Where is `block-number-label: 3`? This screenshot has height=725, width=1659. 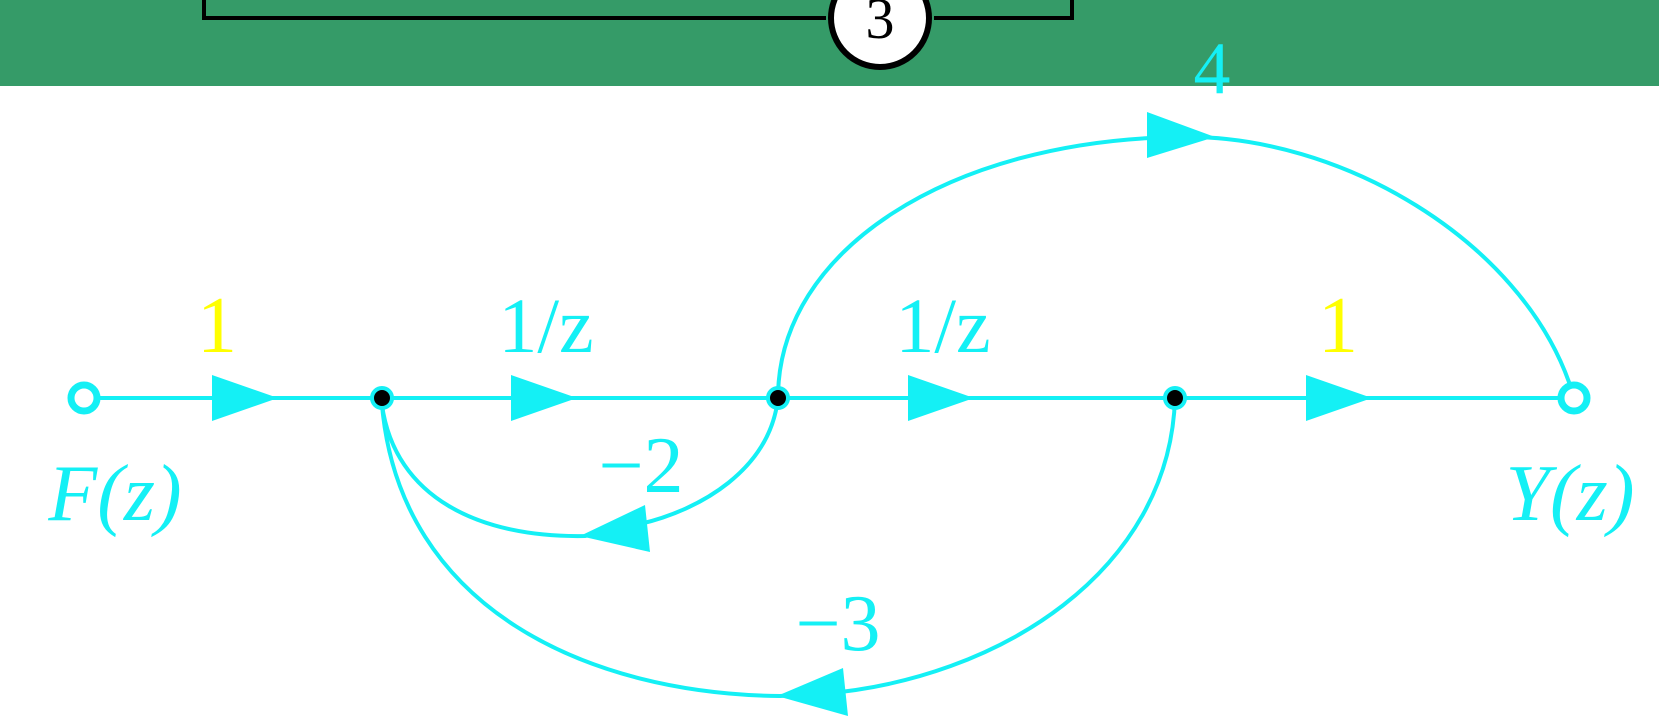 block-number-label: 3 is located at coordinates (880, 25).